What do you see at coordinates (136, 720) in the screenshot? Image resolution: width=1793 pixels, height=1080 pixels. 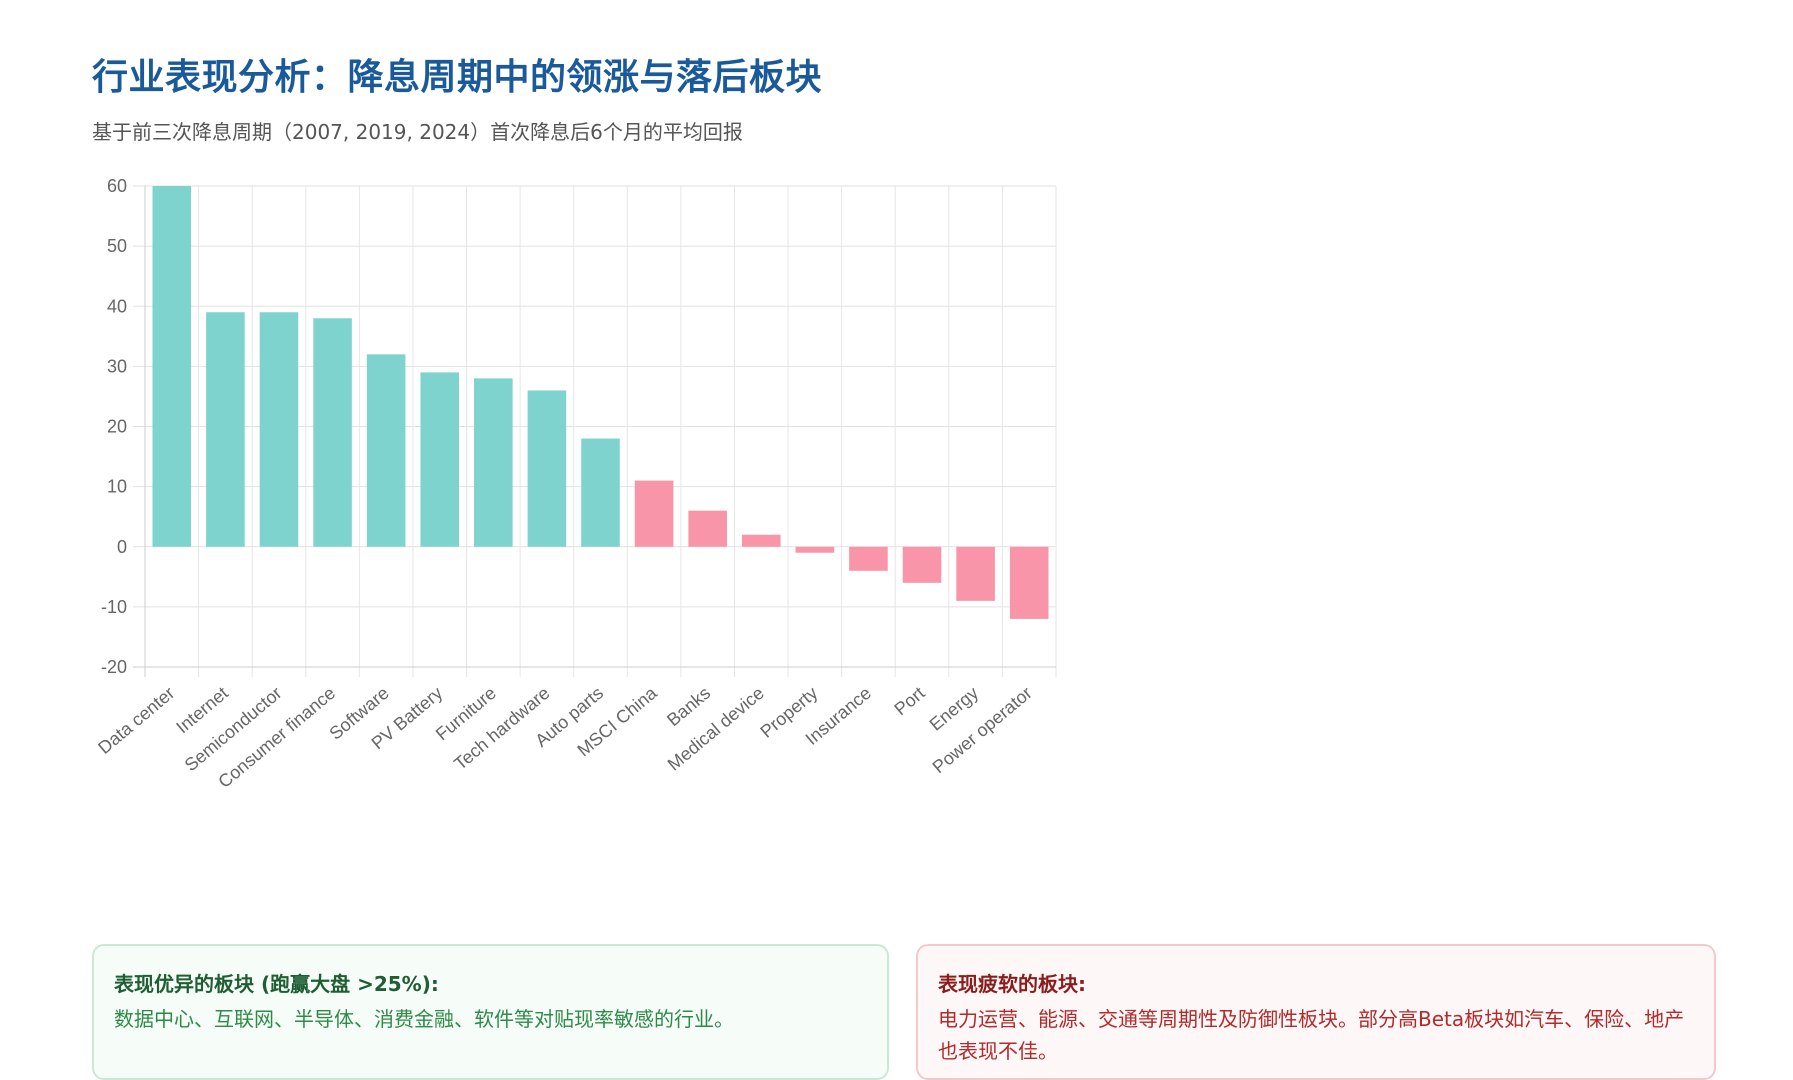 I see `x-tick-label: Data center` at bounding box center [136, 720].